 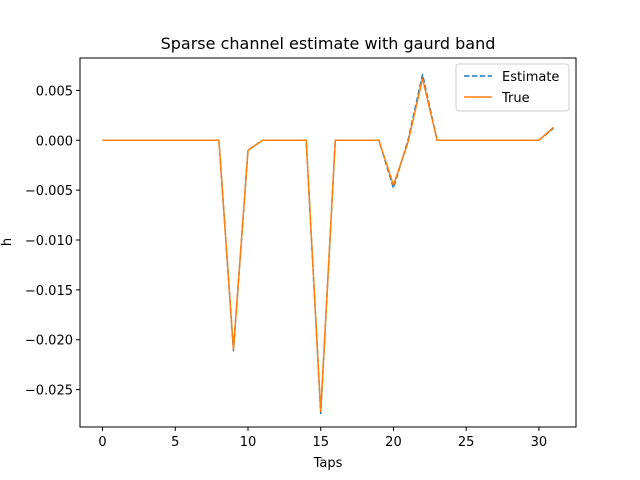 I want to click on legend-label-true: True, so click(x=515, y=98).